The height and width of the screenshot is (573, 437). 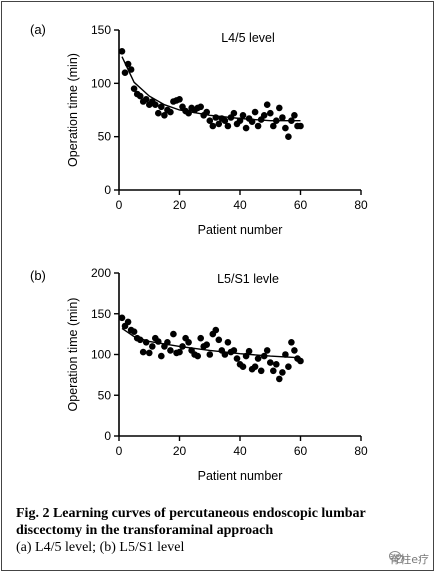 What do you see at coordinates (38, 275) in the screenshot?
I see `panel-label: (b)` at bounding box center [38, 275].